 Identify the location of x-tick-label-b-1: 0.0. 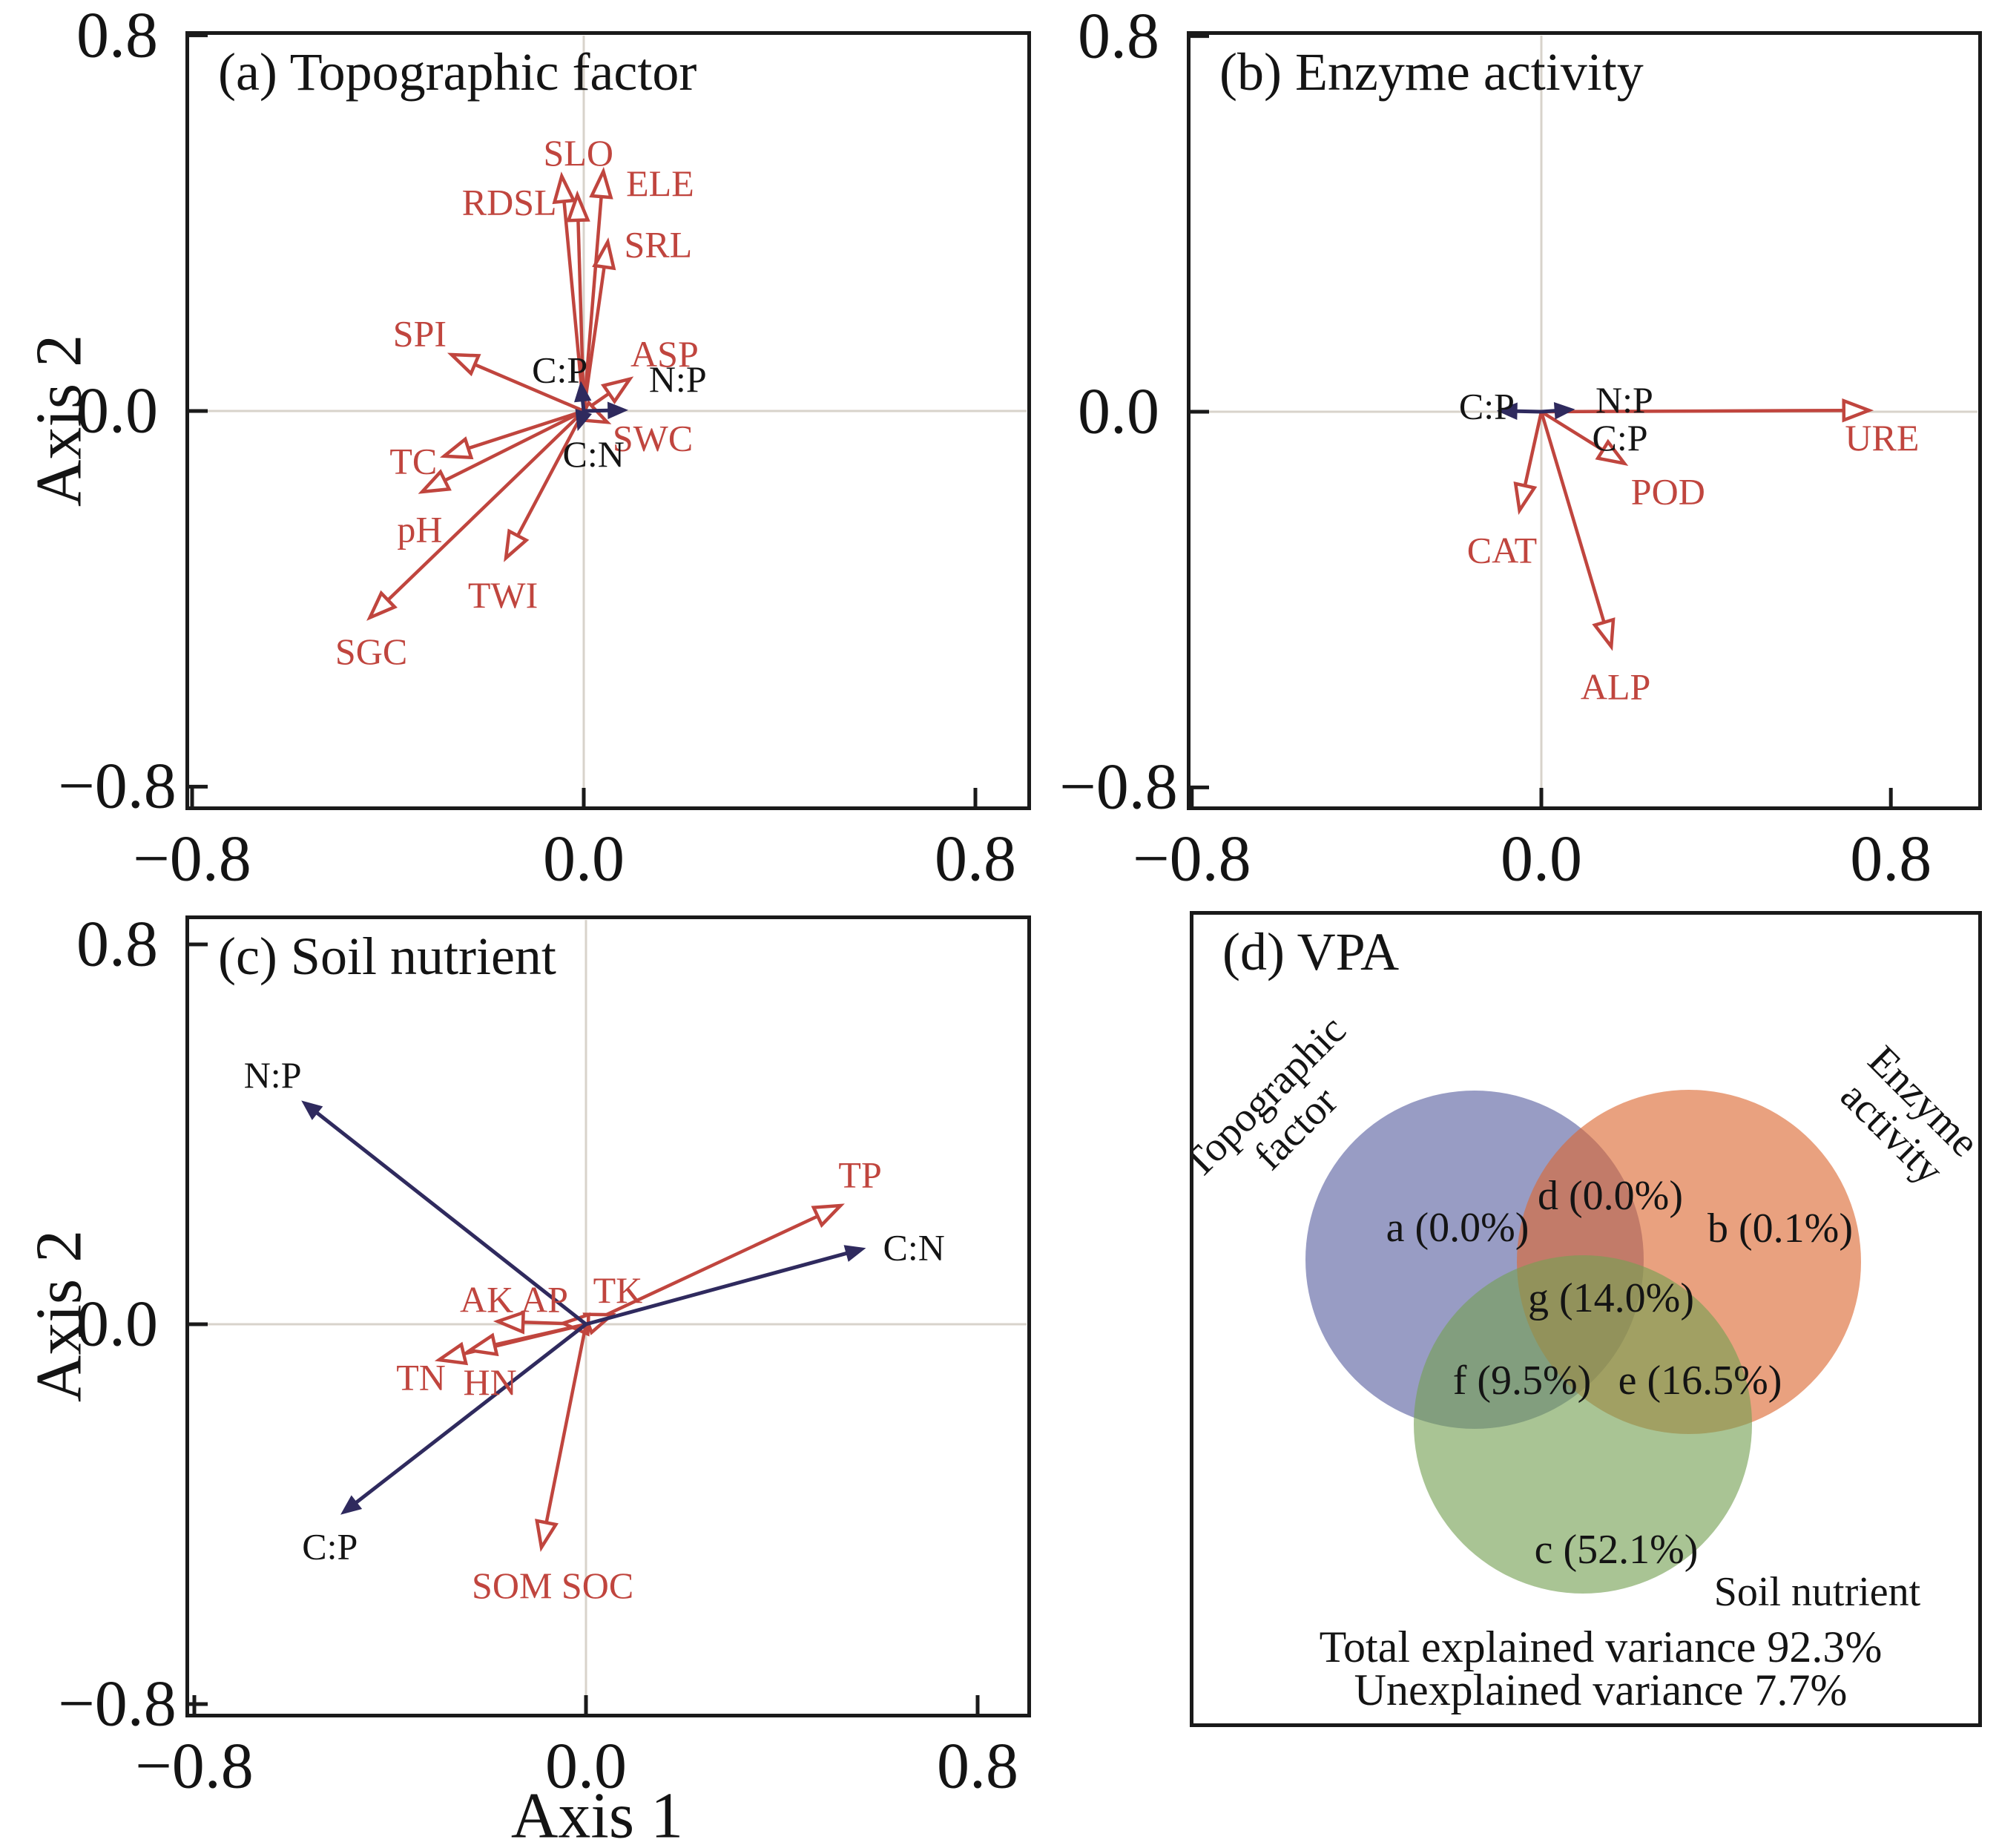
(1541, 859).